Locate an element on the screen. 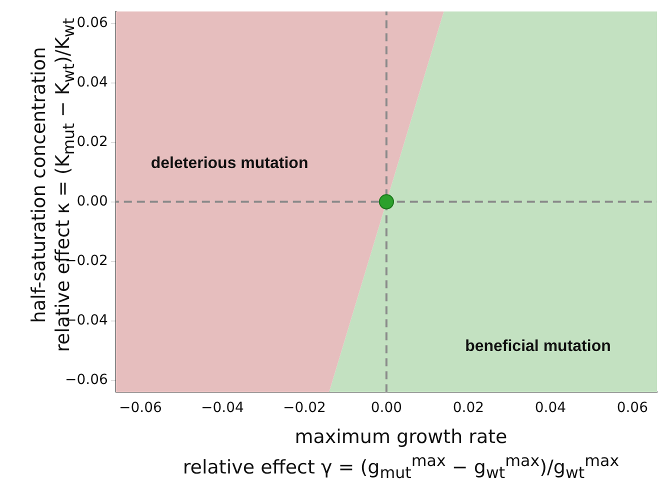  annotation: deleterious mutation is located at coordinates (229, 163).